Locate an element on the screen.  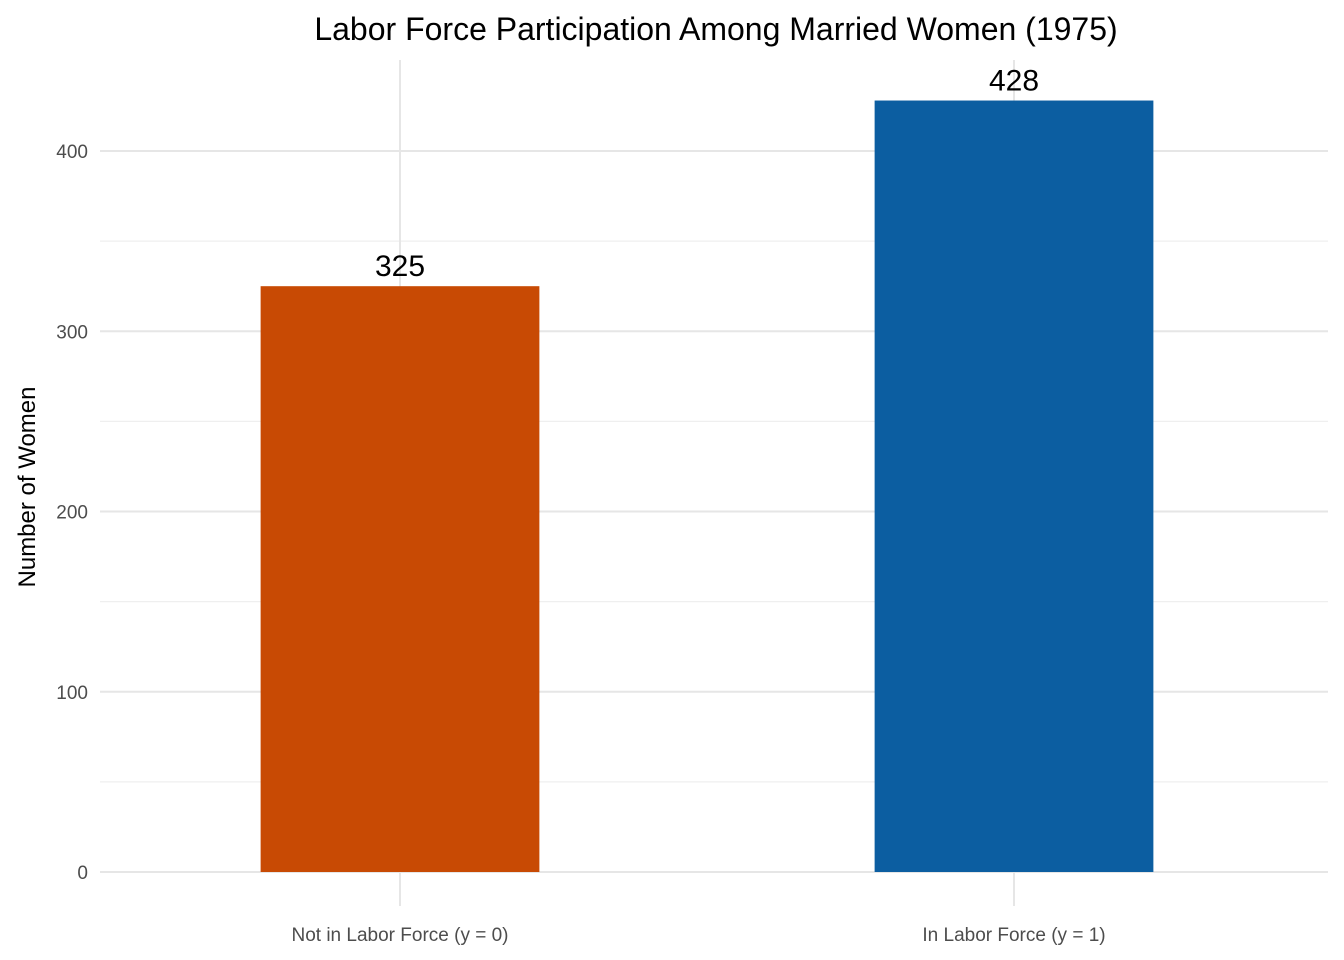
bar-value-label: 428 is located at coordinates (1014, 81).